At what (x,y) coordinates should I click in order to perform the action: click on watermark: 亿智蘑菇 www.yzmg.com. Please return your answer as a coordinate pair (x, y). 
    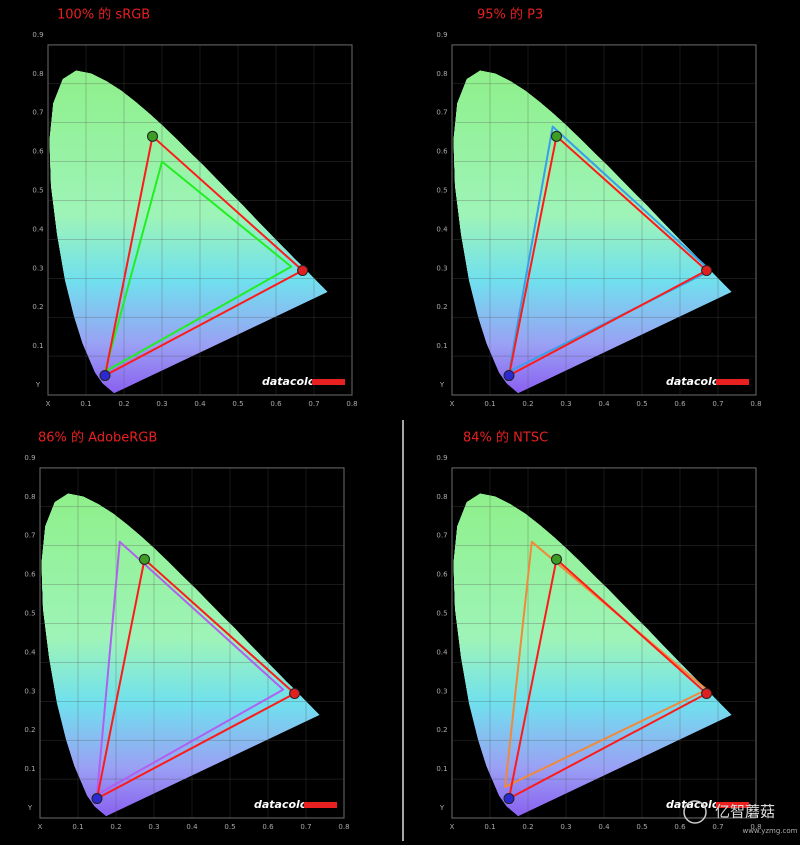
    Looking at the image, I should click on (740, 817).